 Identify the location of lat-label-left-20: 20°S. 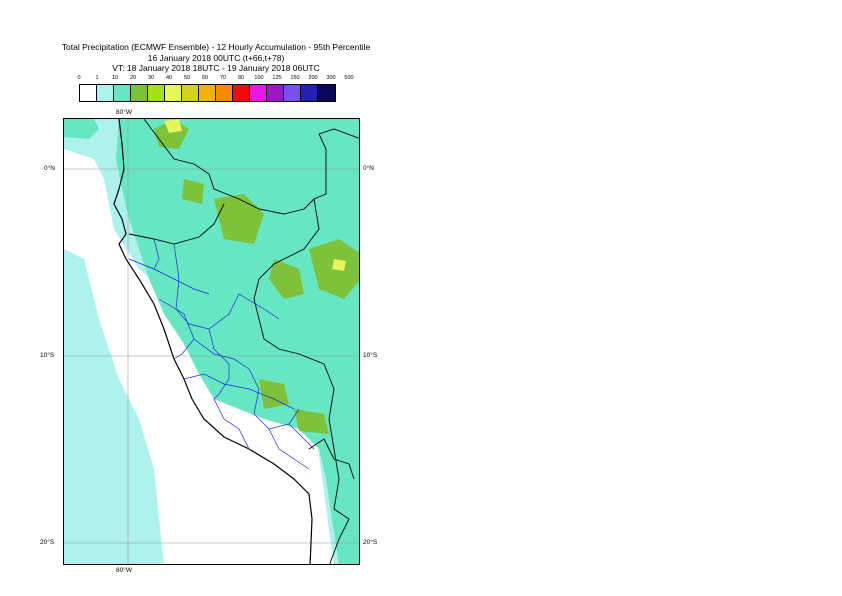
(47, 542).